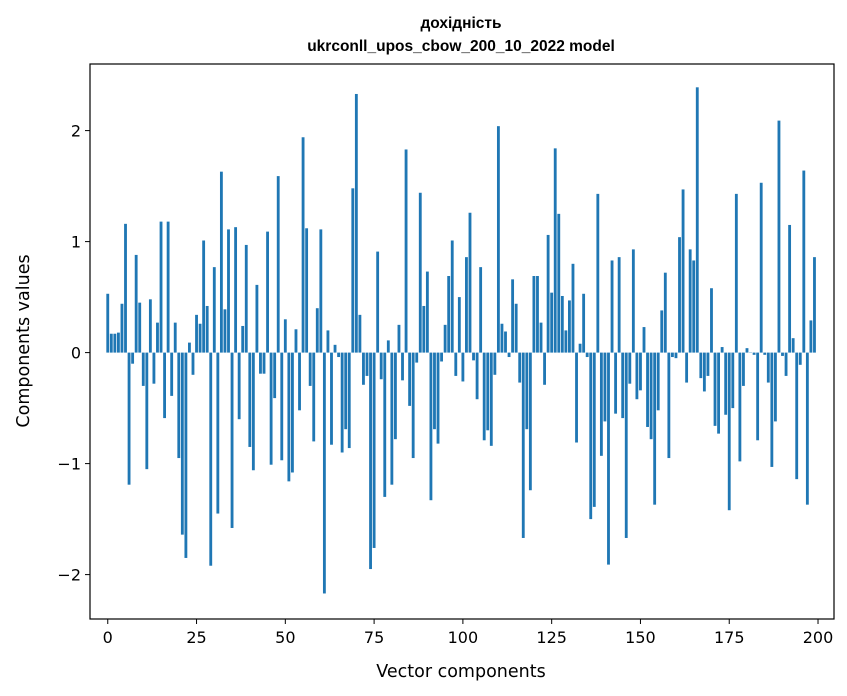 The height and width of the screenshot is (696, 847). I want to click on x-tick-label: 50, so click(285, 637).